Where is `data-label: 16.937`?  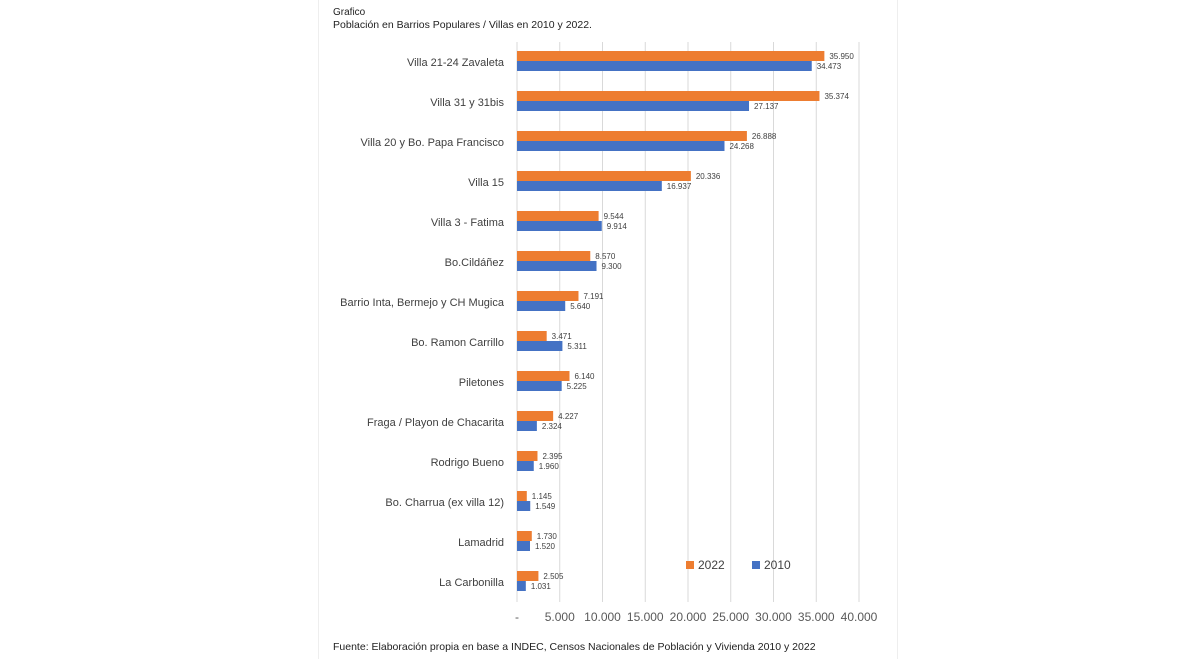 data-label: 16.937 is located at coordinates (679, 186).